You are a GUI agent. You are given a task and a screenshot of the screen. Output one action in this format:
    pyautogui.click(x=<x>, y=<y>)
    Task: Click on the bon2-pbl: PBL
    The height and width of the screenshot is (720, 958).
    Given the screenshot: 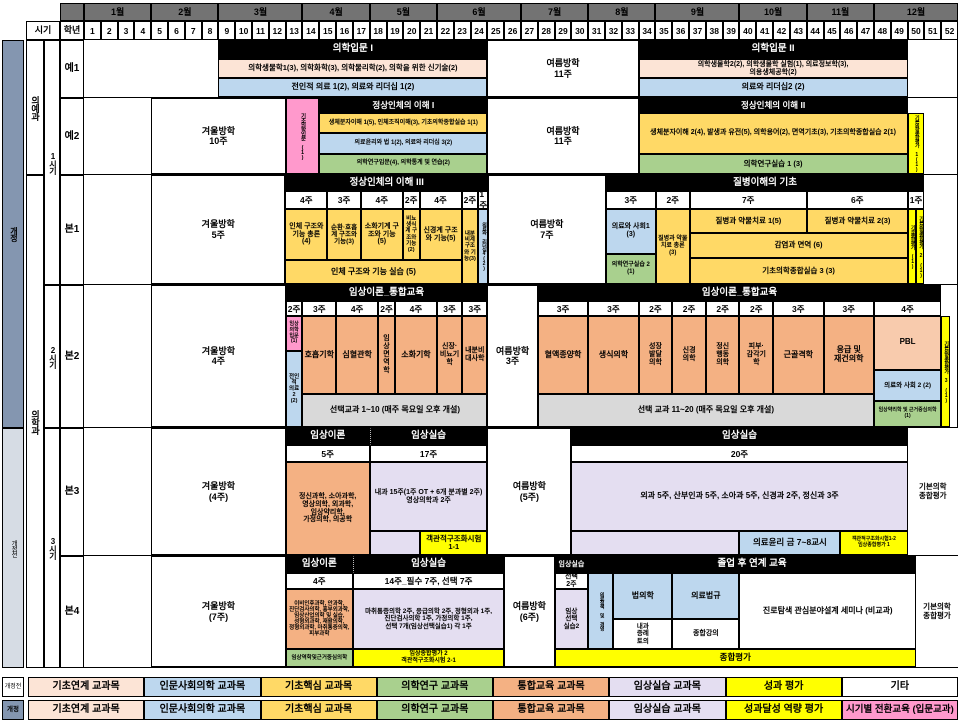 What is the action you would take?
    pyautogui.click(x=907, y=343)
    